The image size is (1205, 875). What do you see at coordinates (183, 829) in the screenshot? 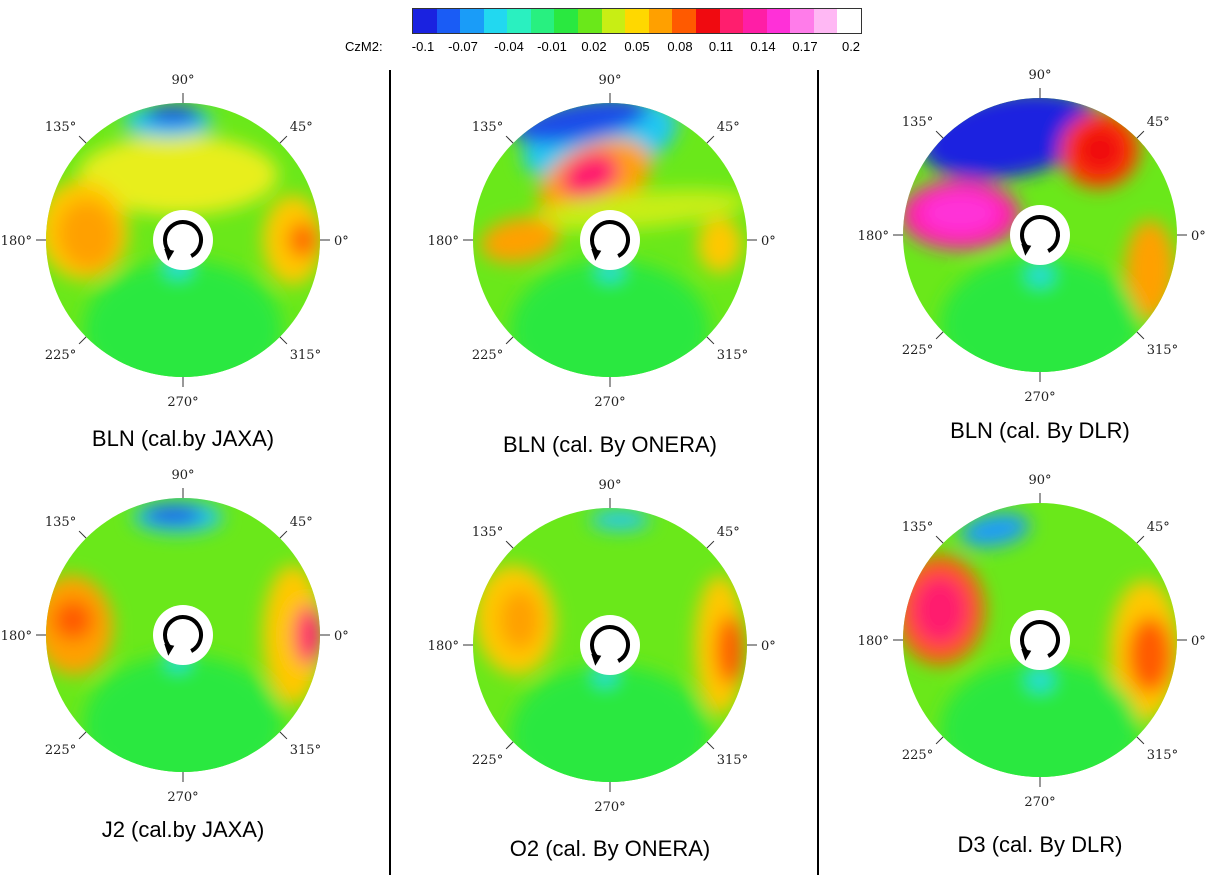
I see `panel-caption: J2 (cal.by JAXA)` at bounding box center [183, 829].